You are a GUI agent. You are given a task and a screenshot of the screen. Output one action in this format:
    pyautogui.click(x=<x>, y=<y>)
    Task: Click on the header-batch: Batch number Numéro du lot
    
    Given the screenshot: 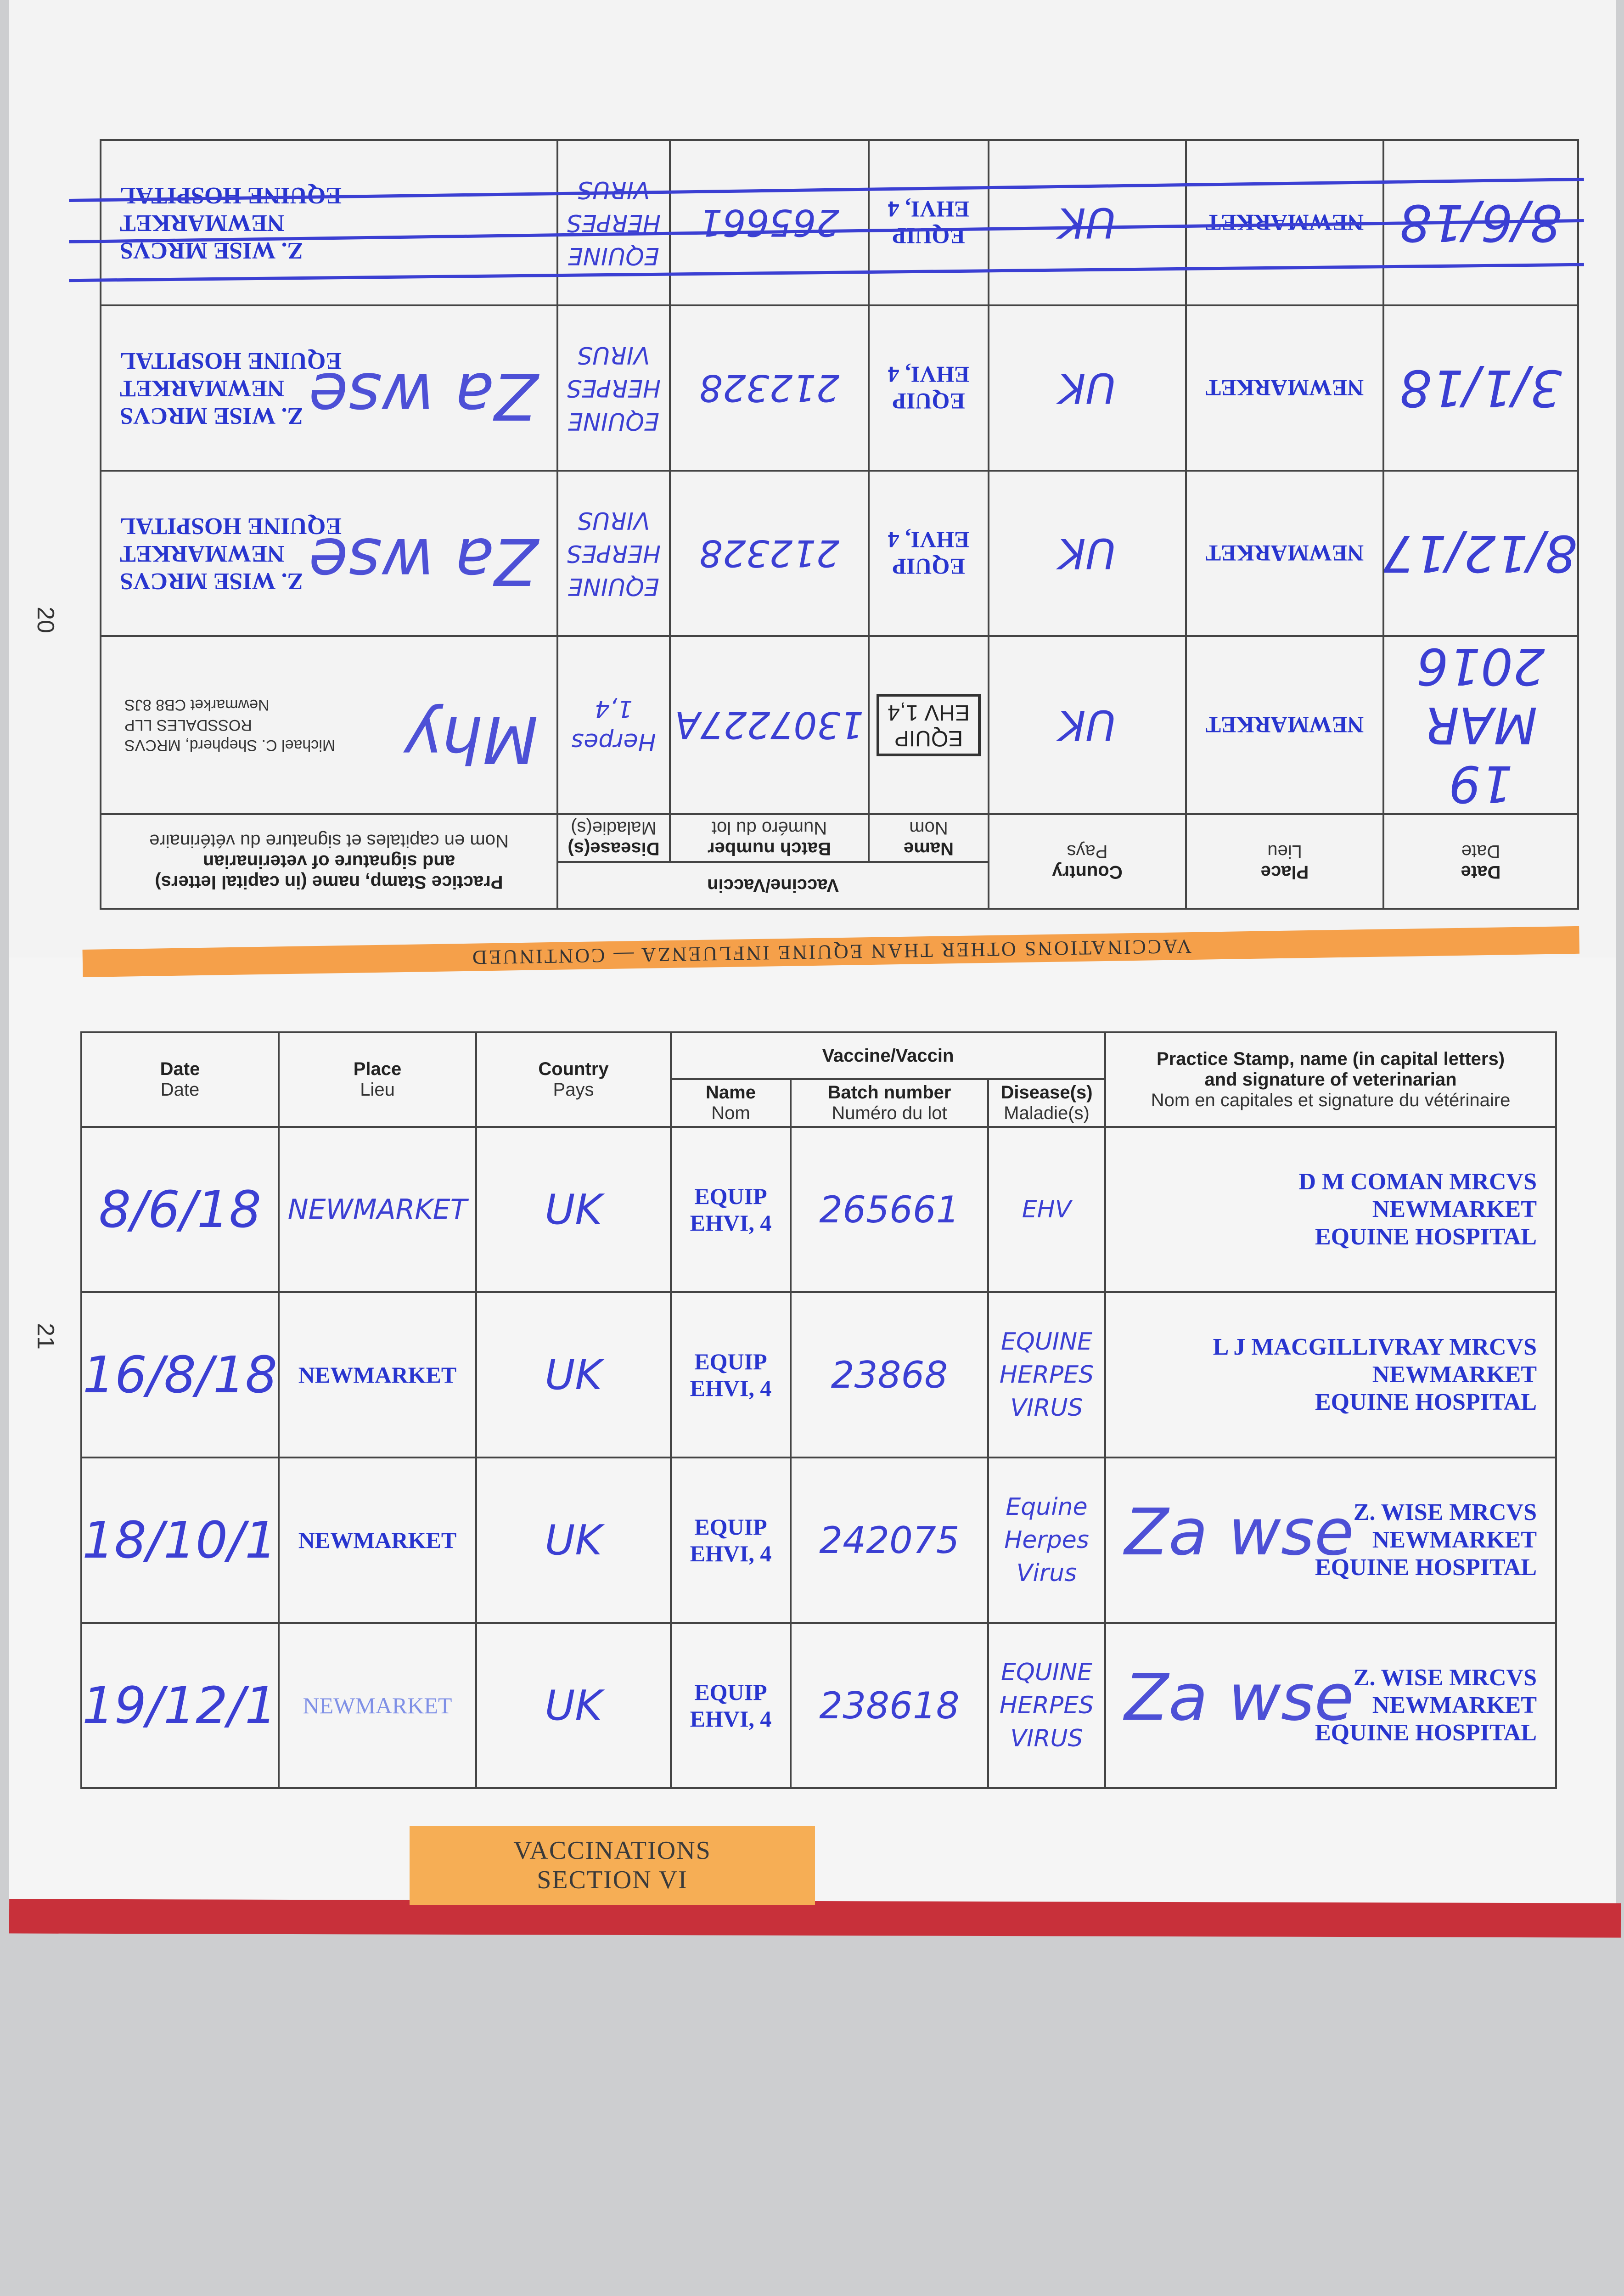 What is the action you would take?
    pyautogui.click(x=769, y=838)
    